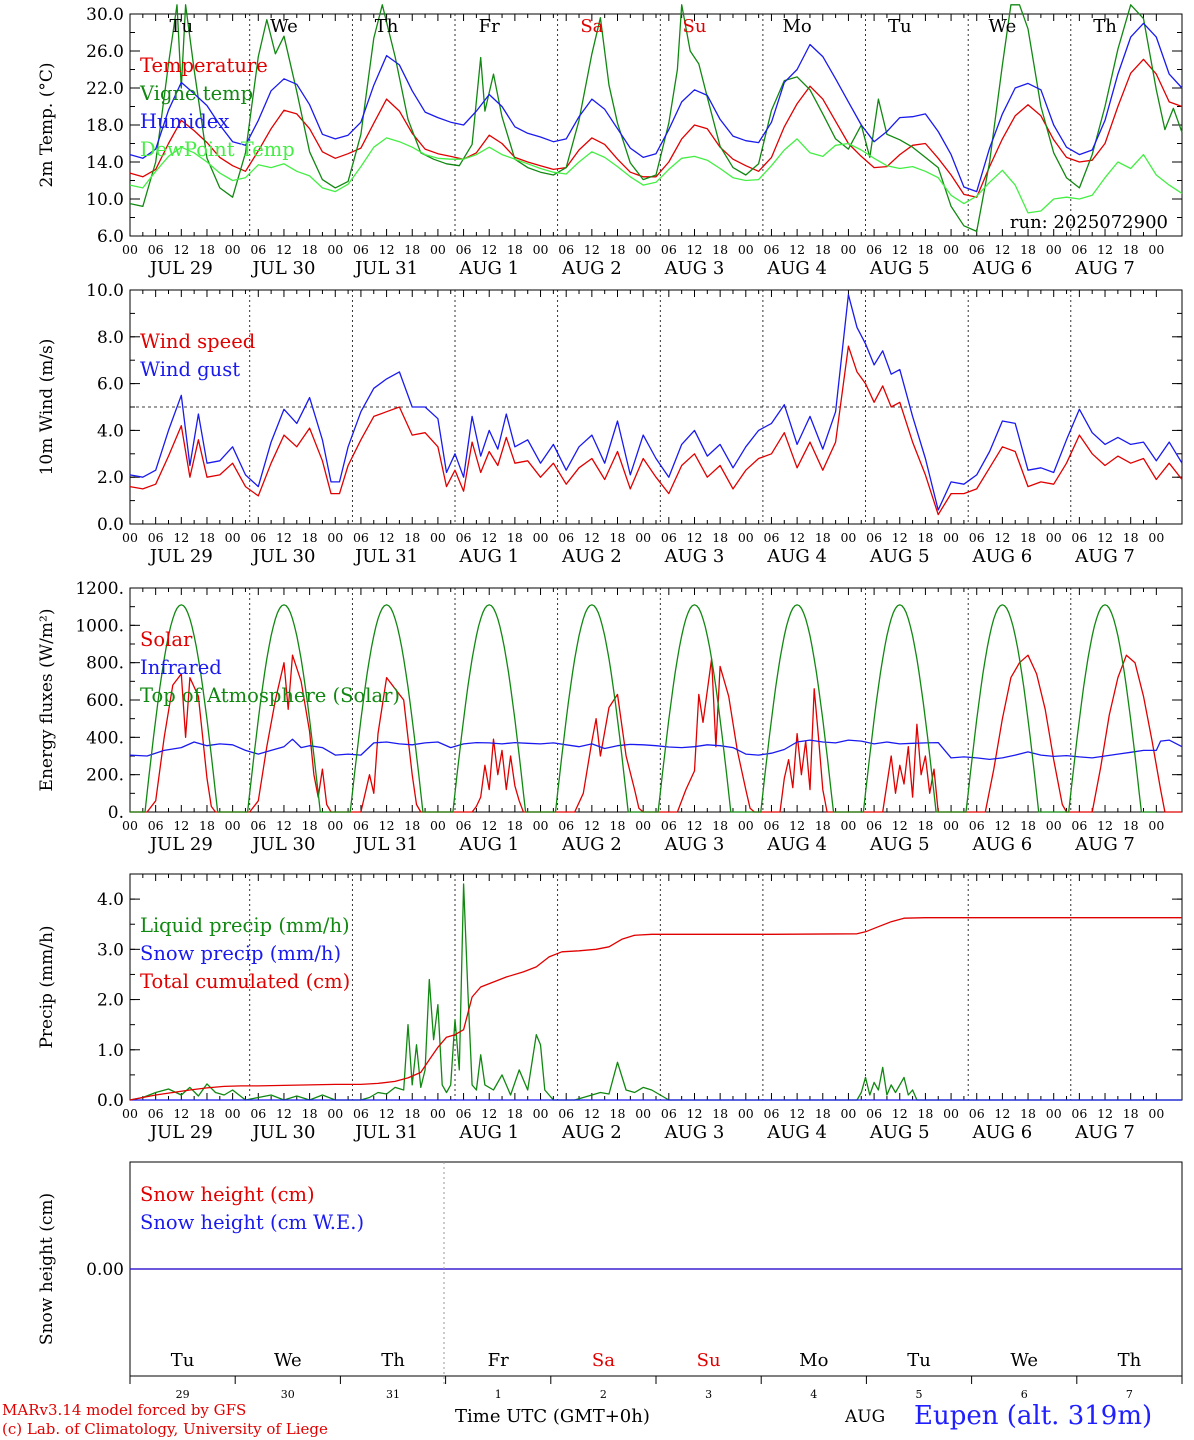 The height and width of the screenshot is (1440, 1194). Describe the element at coordinates (245, 981) in the screenshot. I see `legend-entry: Total cumulated (cm)` at that location.